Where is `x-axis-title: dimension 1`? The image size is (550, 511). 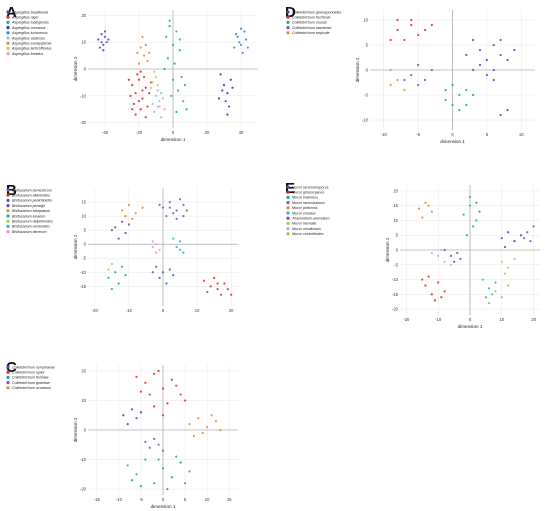
x-axis-title: dimension 1 is located at coordinates (163, 506).